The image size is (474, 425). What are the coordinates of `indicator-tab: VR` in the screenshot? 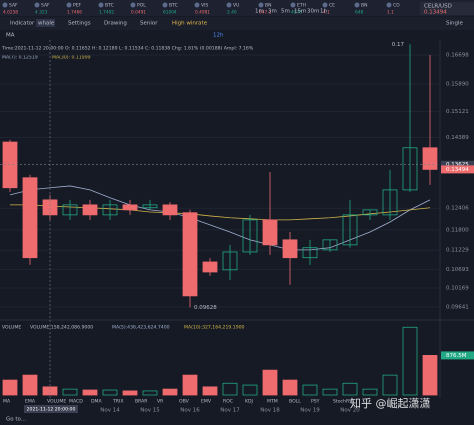 It's located at (160, 402).